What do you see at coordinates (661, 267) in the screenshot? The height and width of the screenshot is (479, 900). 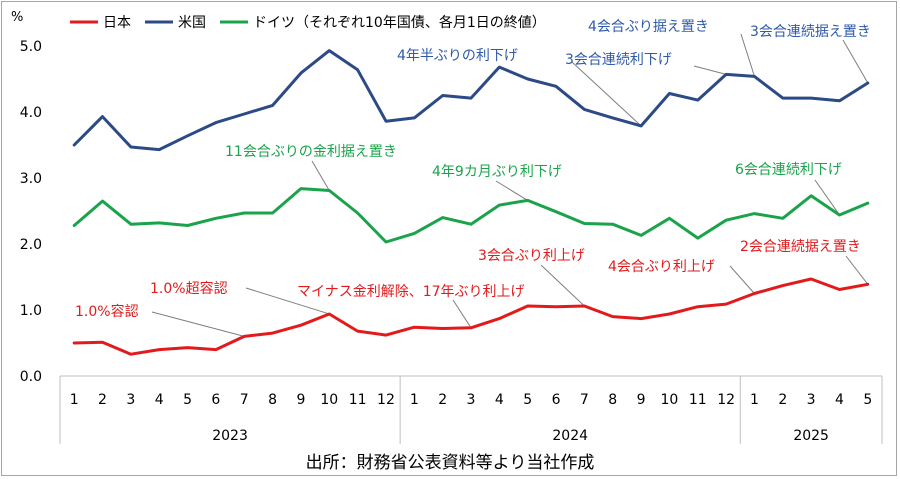 I see `annotation-label: 4会合ぶり利上げ` at bounding box center [661, 267].